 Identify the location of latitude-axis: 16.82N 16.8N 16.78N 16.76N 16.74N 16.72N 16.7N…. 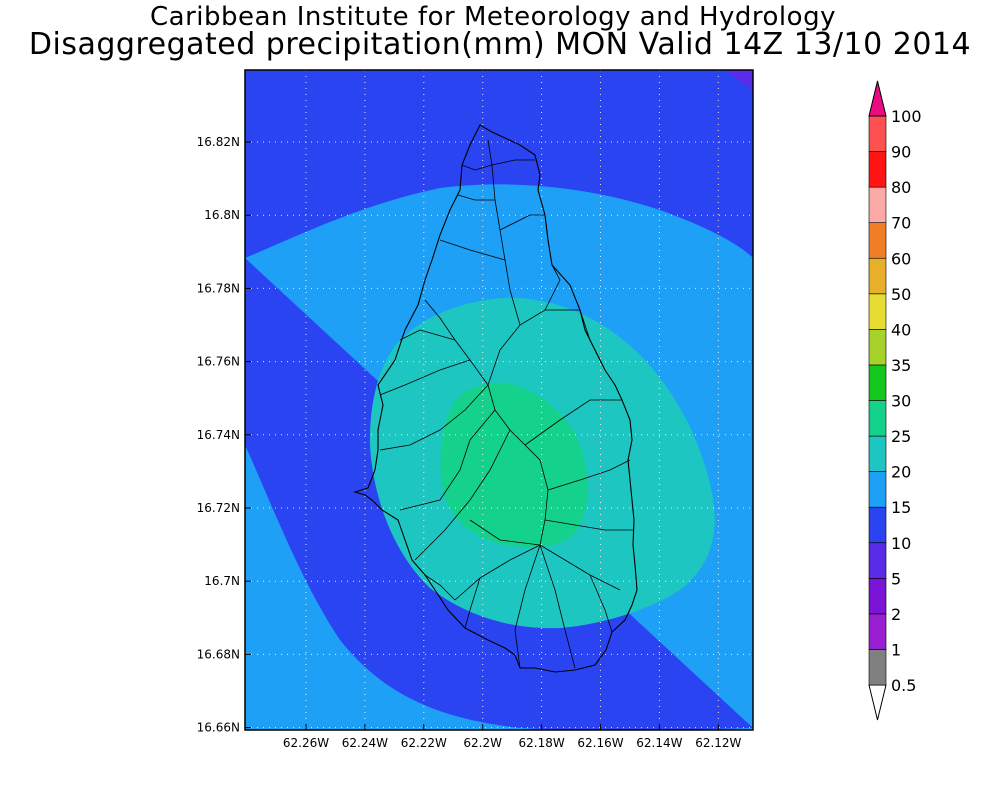
(224, 435).